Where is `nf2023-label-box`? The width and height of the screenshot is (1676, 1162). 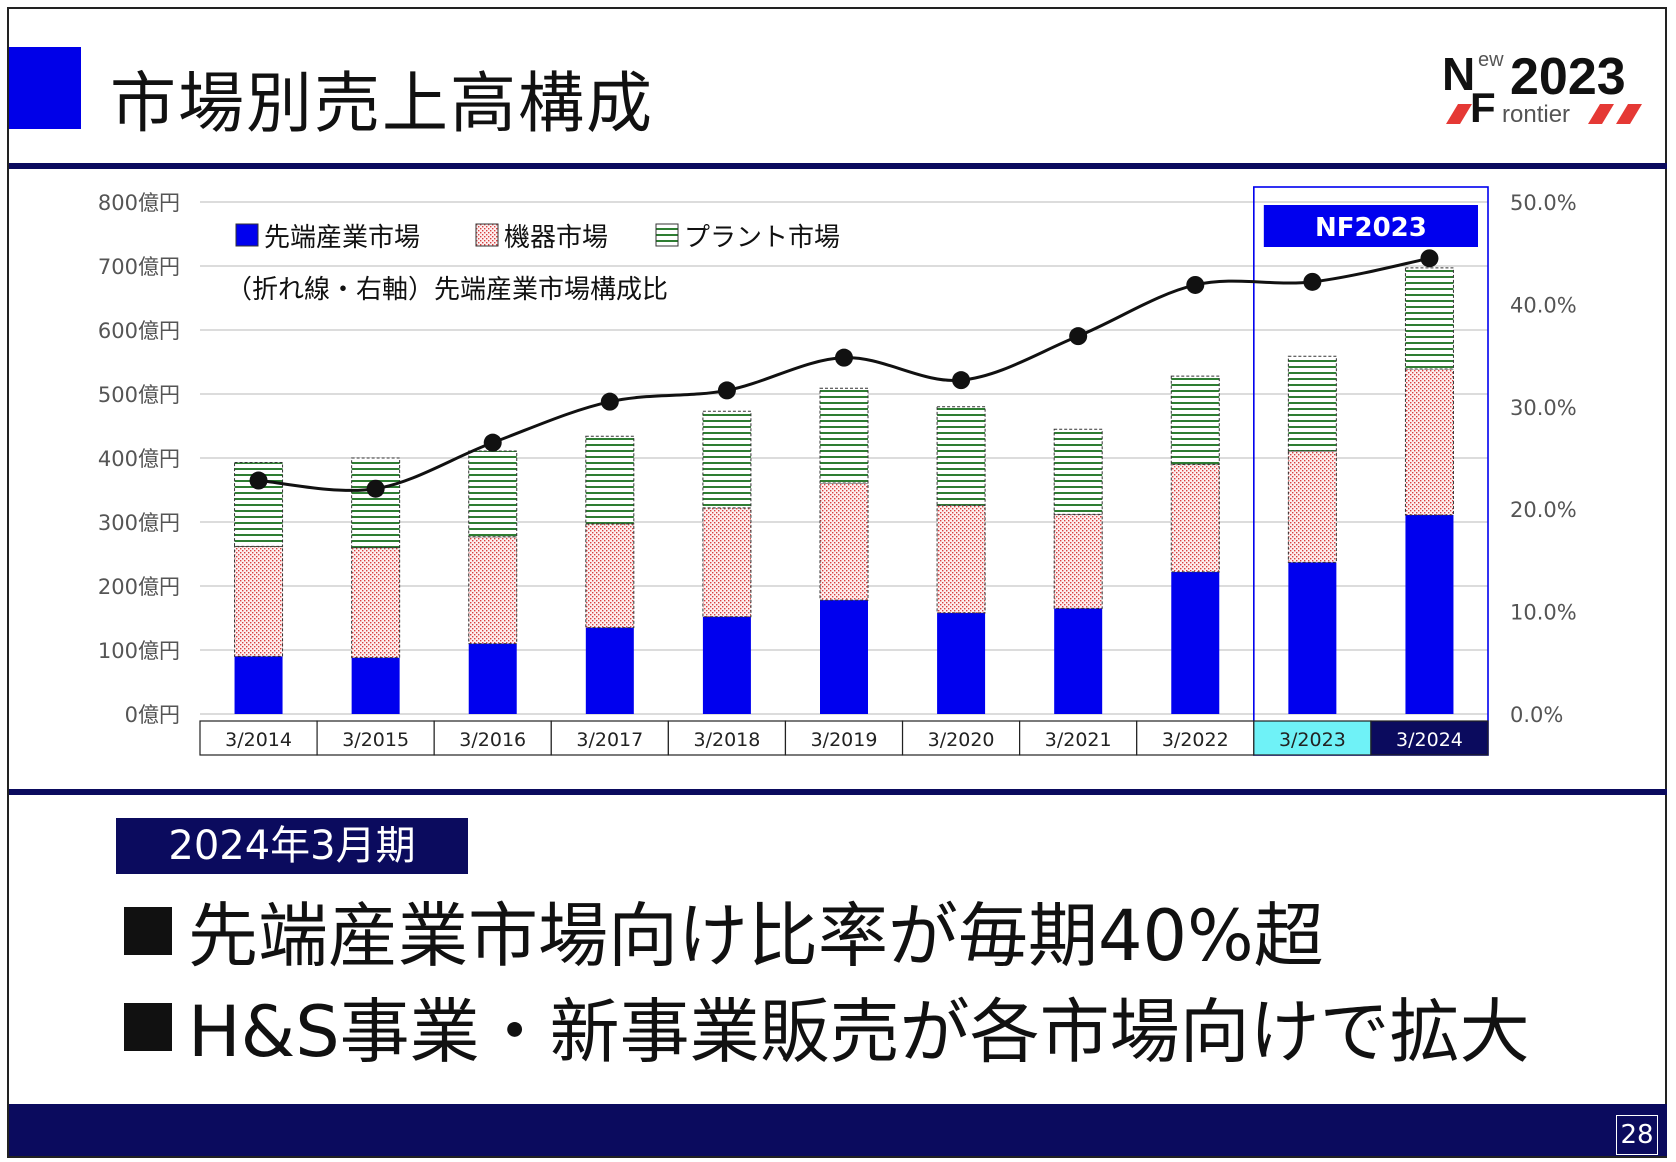 nf2023-label-box is located at coordinates (1370, 226).